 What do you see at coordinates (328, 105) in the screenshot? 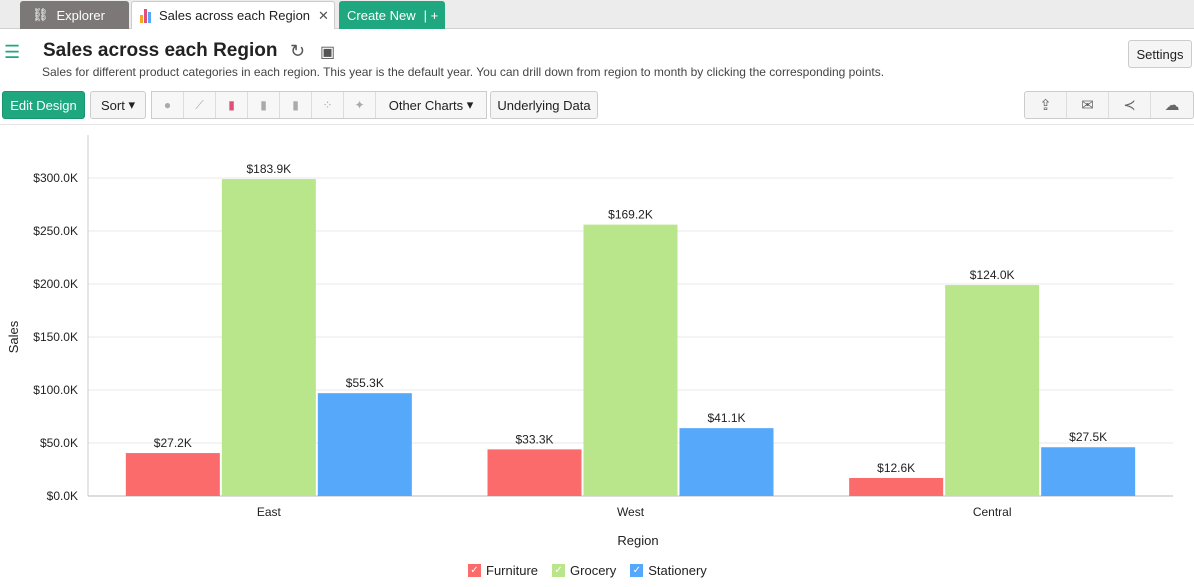
I see `scatter-icon: ⁘` at bounding box center [328, 105].